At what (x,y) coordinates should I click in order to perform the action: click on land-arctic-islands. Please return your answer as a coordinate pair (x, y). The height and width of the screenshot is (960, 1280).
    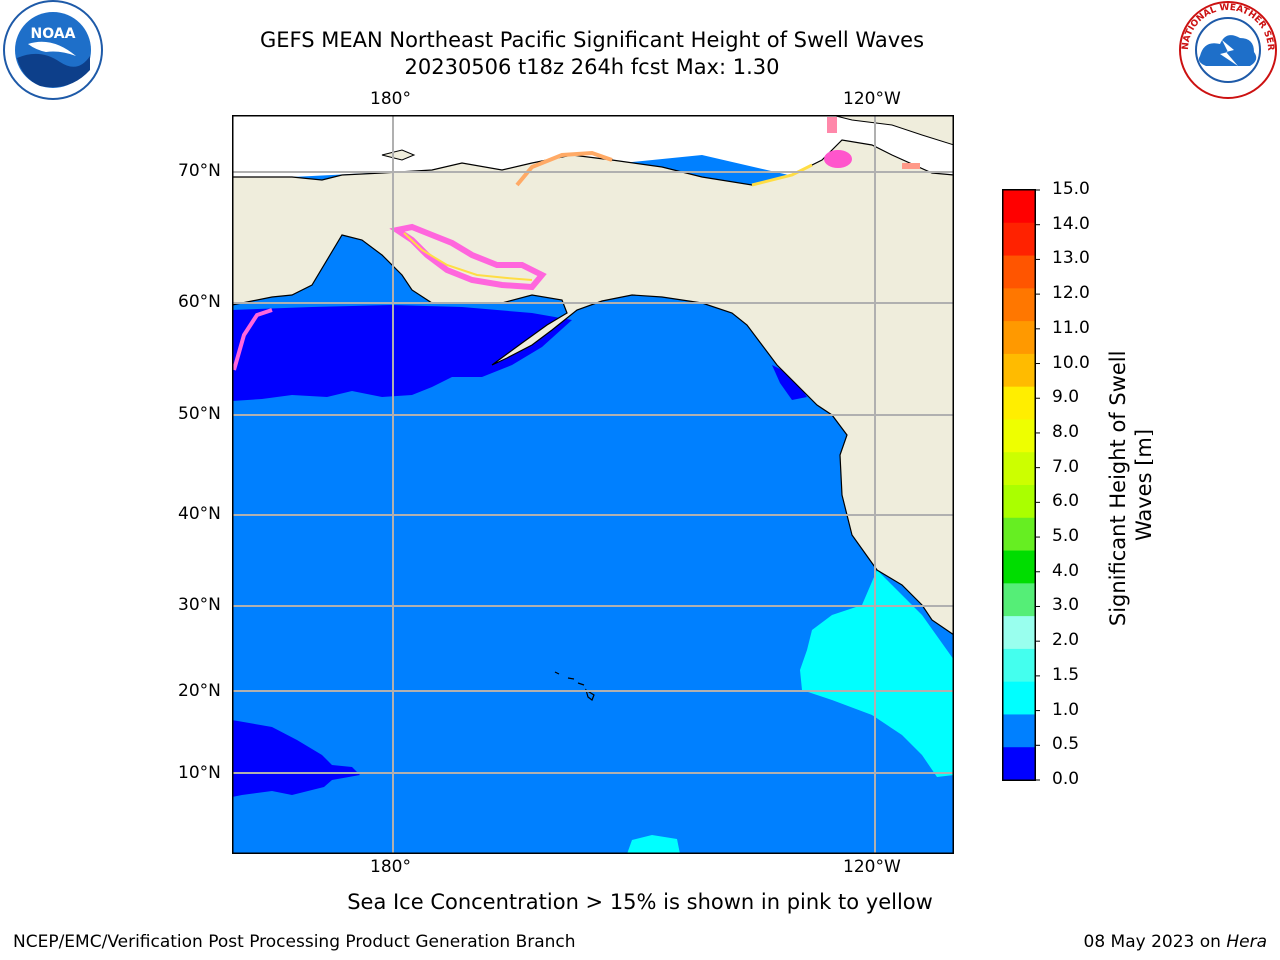
    Looking at the image, I should click on (892, 130).